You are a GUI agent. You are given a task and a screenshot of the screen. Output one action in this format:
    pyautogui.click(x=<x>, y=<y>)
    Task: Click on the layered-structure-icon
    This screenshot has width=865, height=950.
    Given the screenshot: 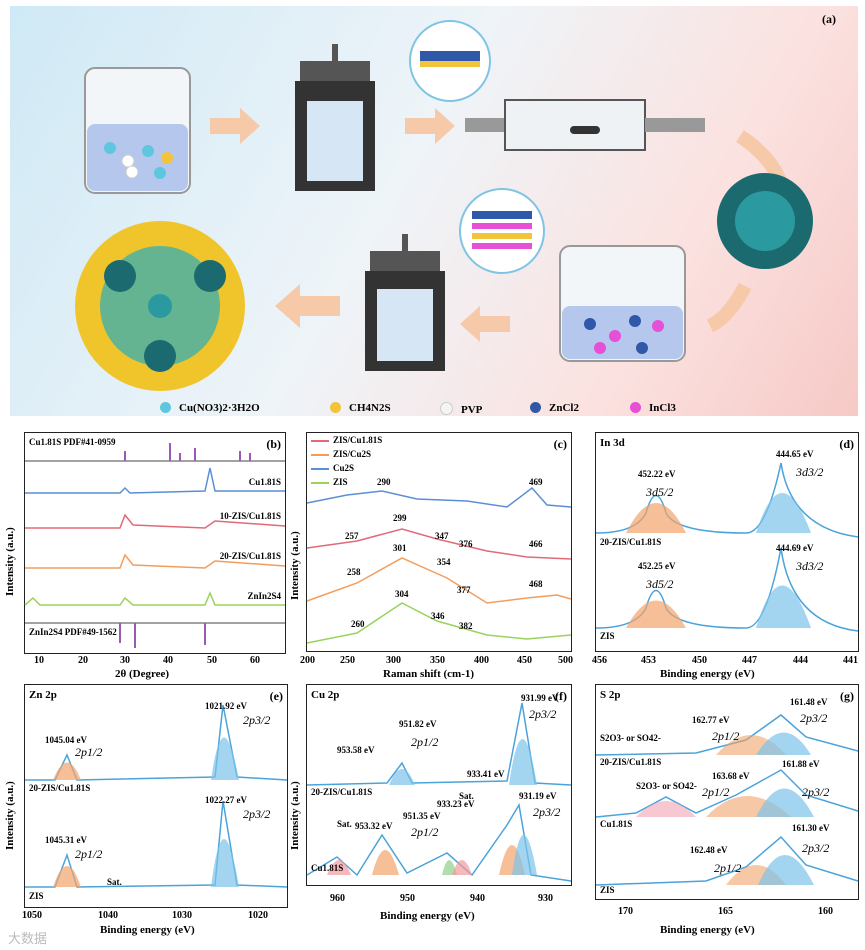 What is the action you would take?
    pyautogui.click(x=502, y=230)
    